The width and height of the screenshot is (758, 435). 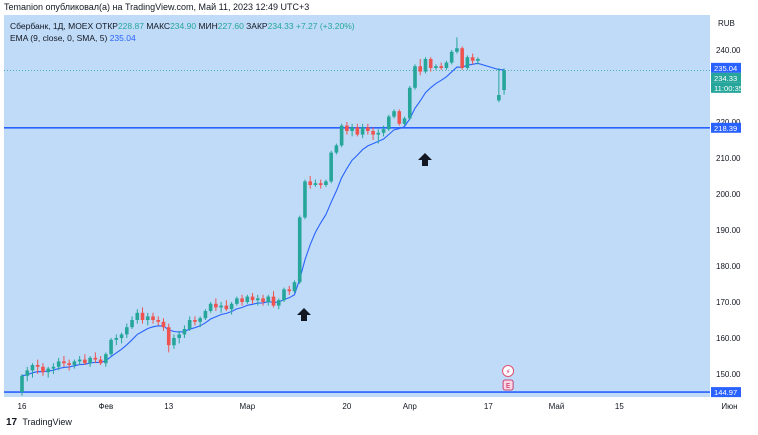 I want to click on time-axis, so click(x=357, y=406).